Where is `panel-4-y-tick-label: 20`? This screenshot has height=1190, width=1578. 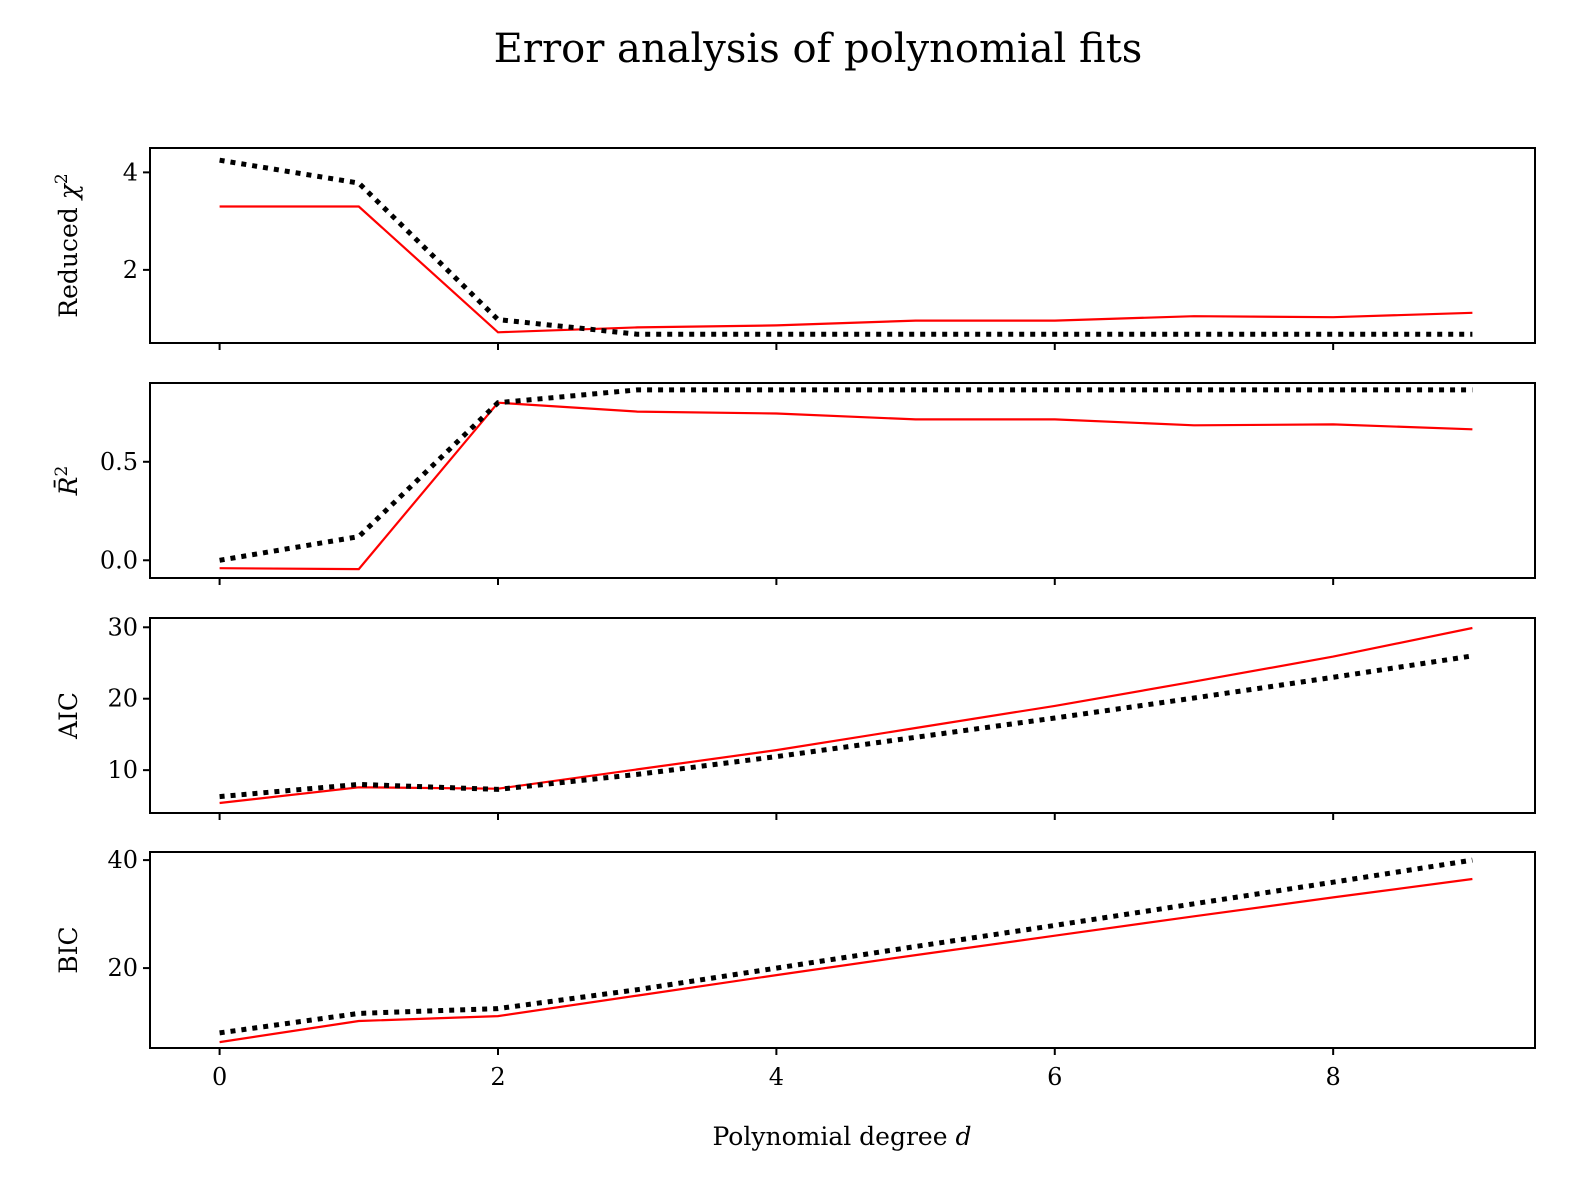
panel-4-y-tick-label: 20 is located at coordinates (122, 968).